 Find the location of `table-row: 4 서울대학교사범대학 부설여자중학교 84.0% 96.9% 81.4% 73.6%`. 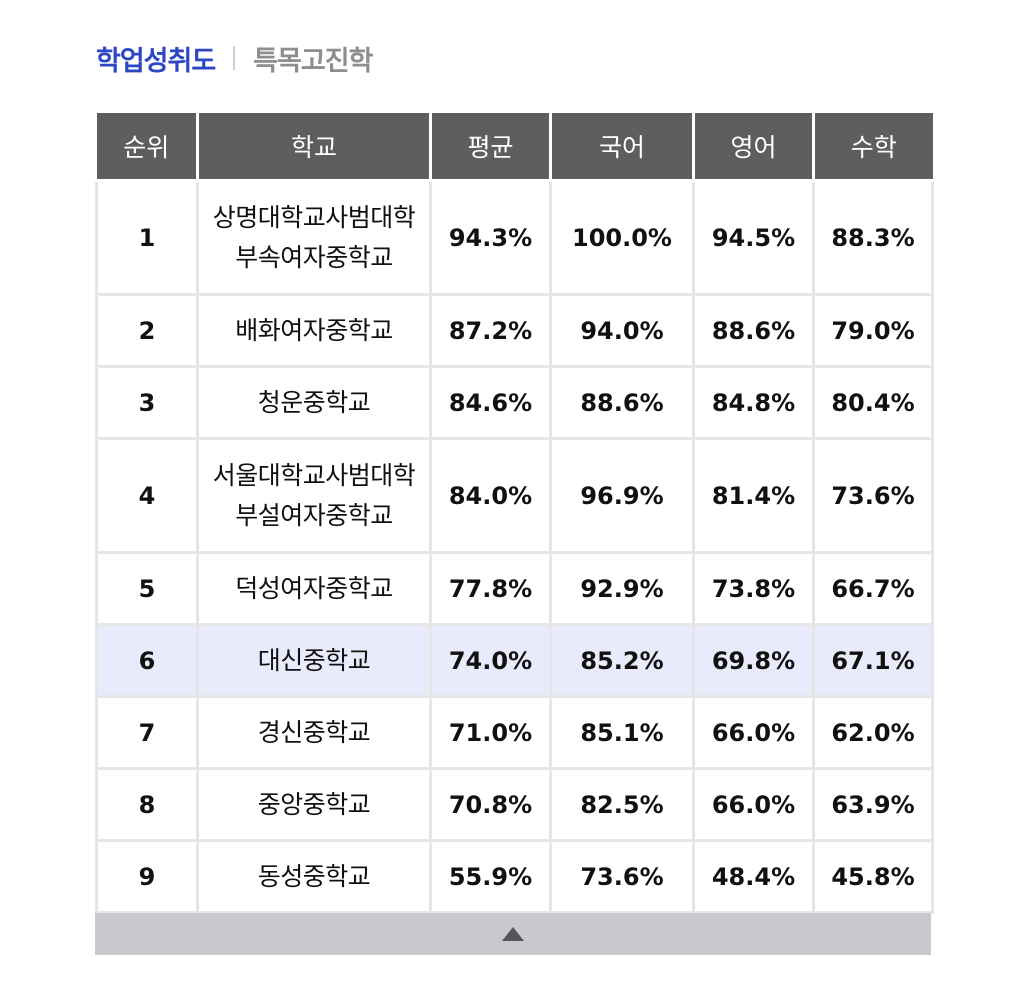

table-row: 4 서울대학교사범대학 부설여자중학교 84.0% 96.9% 81.4% 73.6% is located at coordinates (514, 495).